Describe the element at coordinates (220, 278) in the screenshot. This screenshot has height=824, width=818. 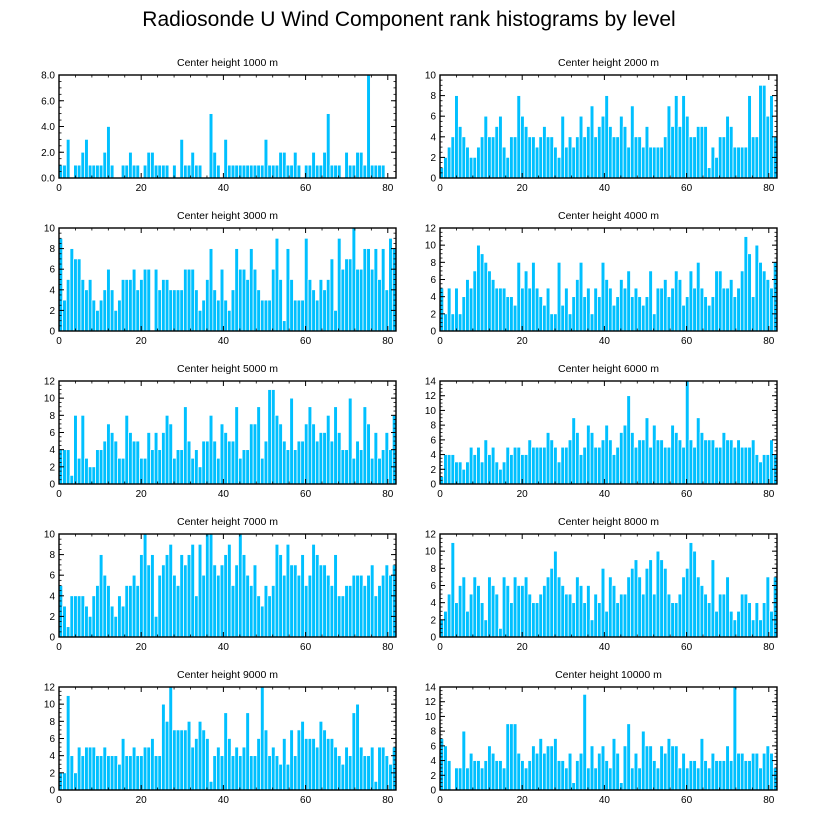
I see `histogram-panel: Center height 3000 m 0 20 40 60 80 0 2 4 6 8 10` at that location.